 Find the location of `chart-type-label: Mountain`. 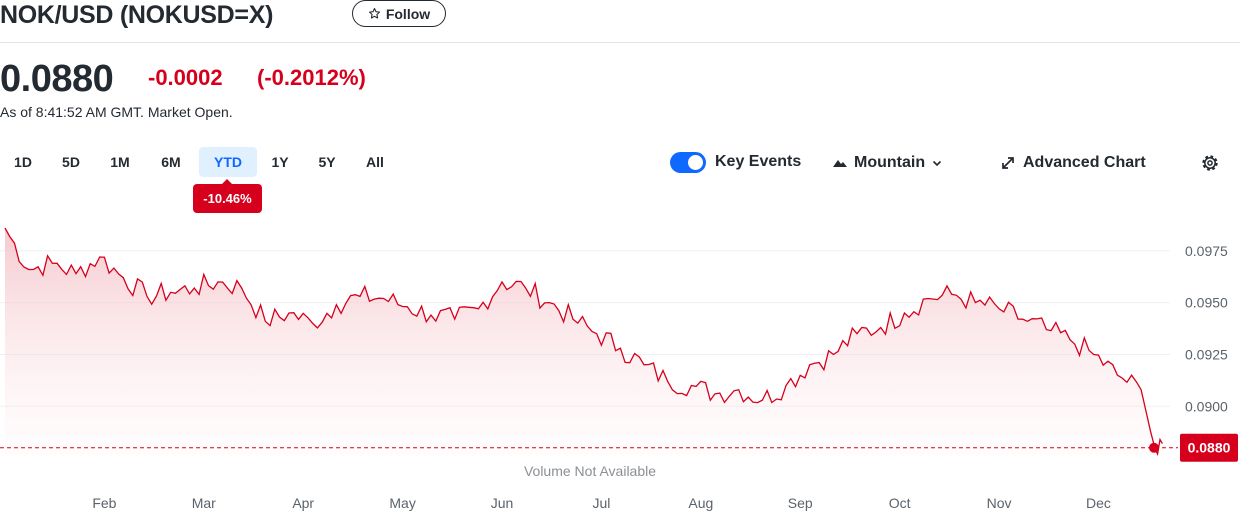

chart-type-label: Mountain is located at coordinates (890, 162).